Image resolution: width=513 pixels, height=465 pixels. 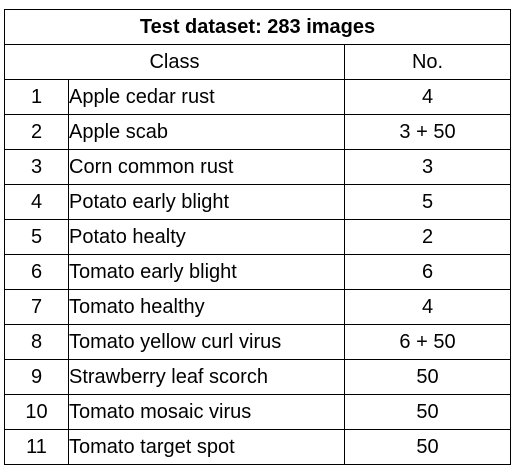 I want to click on table-row: 10 Tomato mosaic virus 50, so click(x=257, y=412).